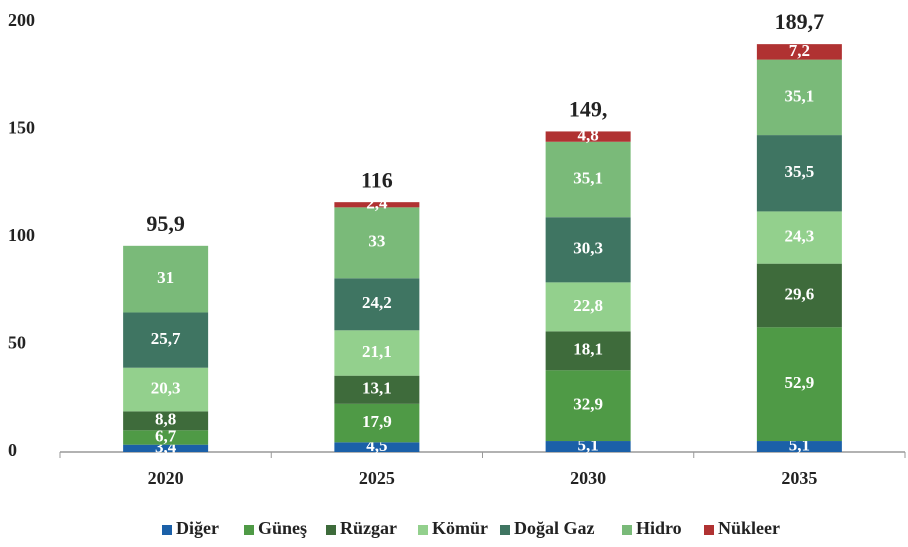 This screenshot has height=547, width=908. I want to click on data-label: 13,1, so click(377, 388).